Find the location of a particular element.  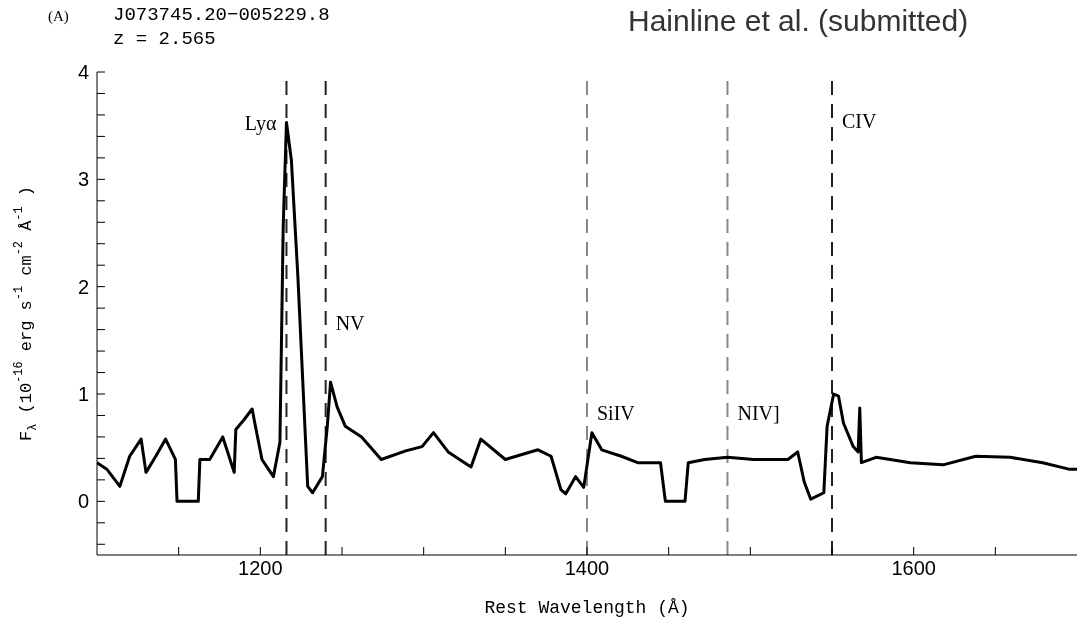

ref-line-label: Lyα is located at coordinates (260, 123).